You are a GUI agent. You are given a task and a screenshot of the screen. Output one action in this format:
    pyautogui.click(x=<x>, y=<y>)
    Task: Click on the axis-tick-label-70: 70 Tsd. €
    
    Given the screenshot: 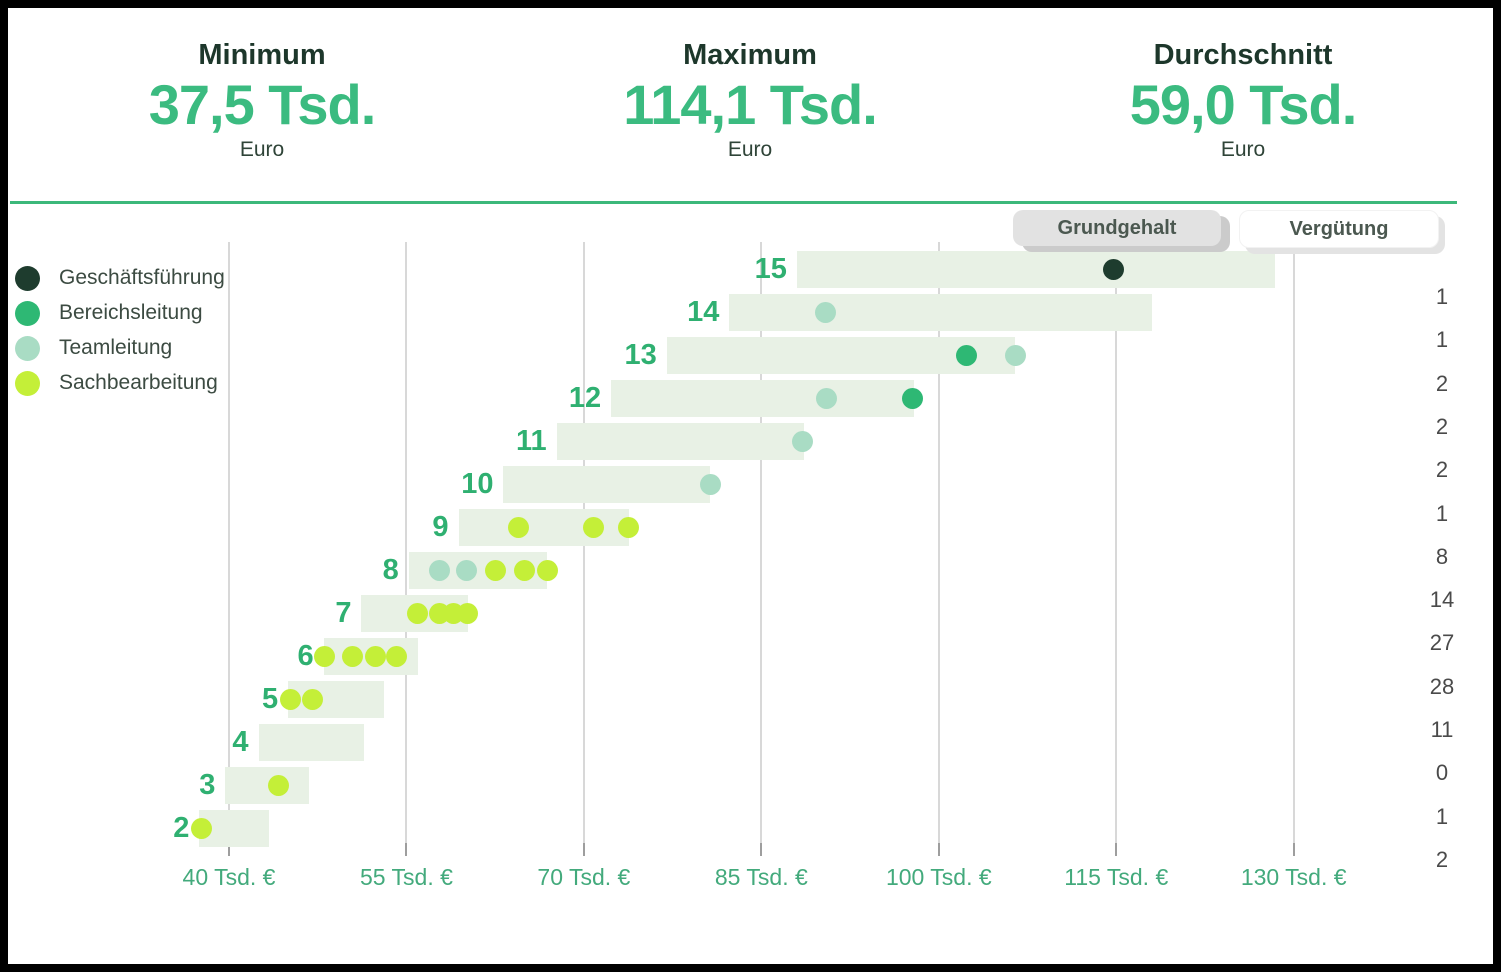 What is the action you would take?
    pyautogui.click(x=584, y=877)
    